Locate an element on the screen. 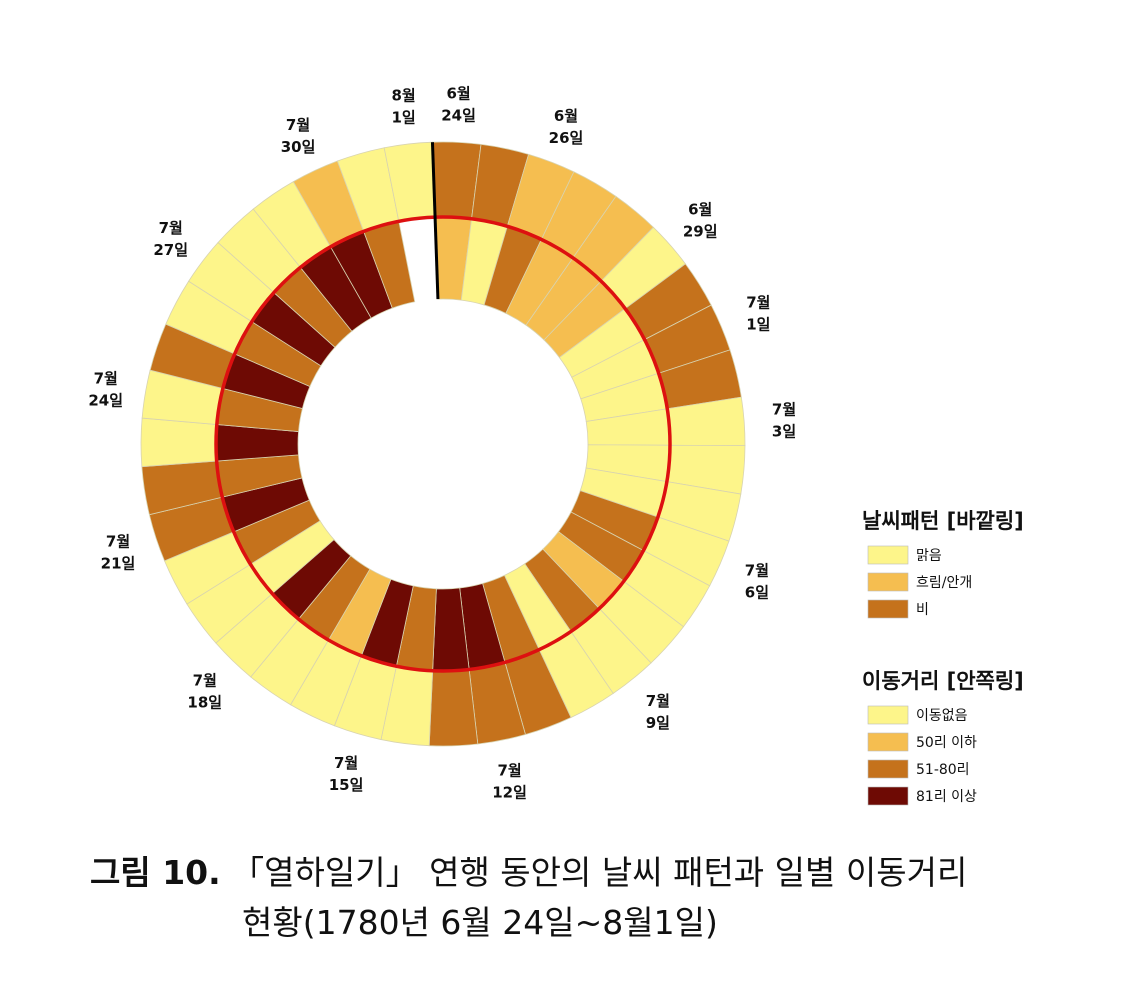  caption-line2: 현황(1780년 6월 24일~8월1일) is located at coordinates (480, 922).